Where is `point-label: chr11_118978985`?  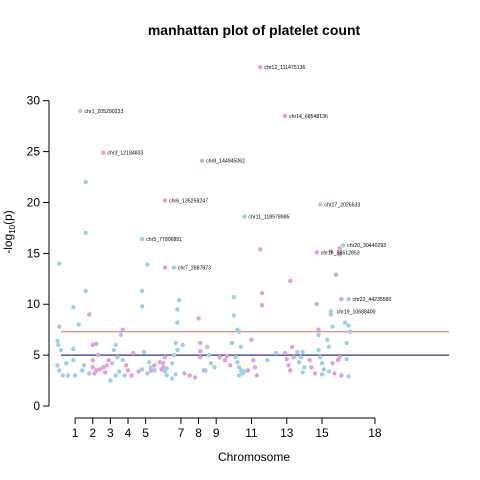 point-label: chr11_118978985 is located at coordinates (268, 218).